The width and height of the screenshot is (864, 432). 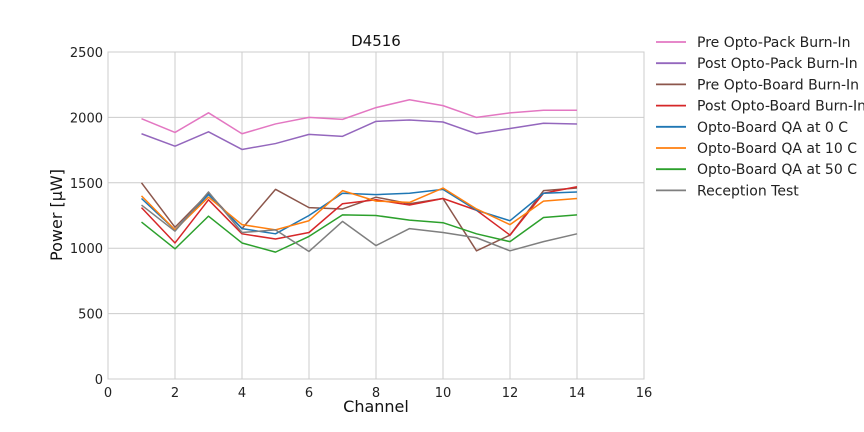 I want to click on x-tick-label: 2, so click(x=175, y=393).